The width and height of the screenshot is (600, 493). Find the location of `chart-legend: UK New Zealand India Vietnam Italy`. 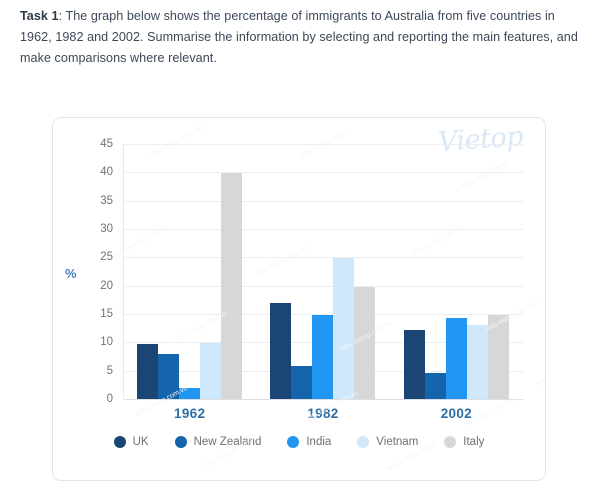

chart-legend: UK New Zealand India Vietnam Italy is located at coordinates (299, 442).